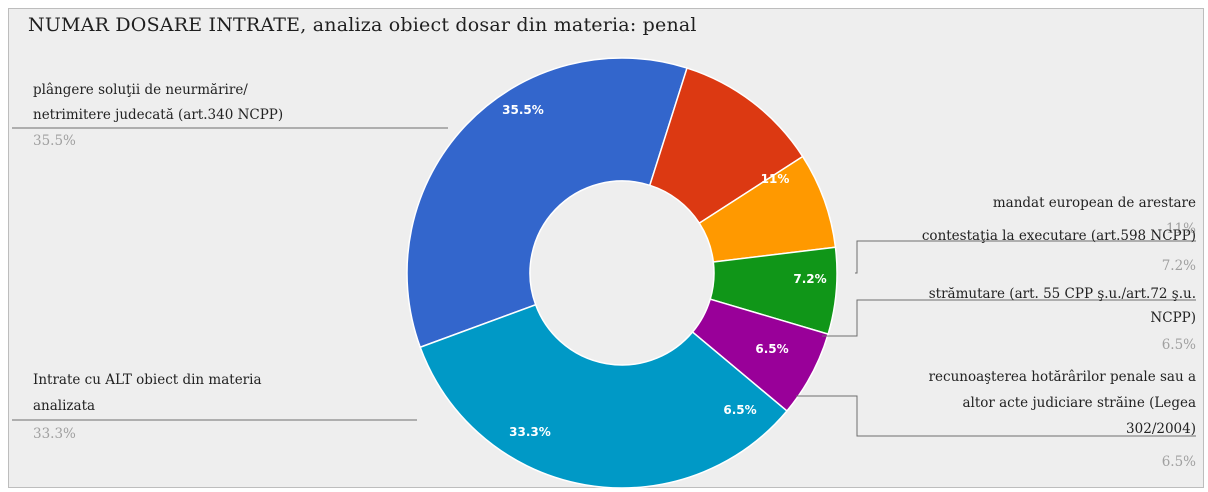 The image size is (1208, 492). What do you see at coordinates (530, 432) in the screenshot?
I see `slice-value-label: 33.3%` at bounding box center [530, 432].